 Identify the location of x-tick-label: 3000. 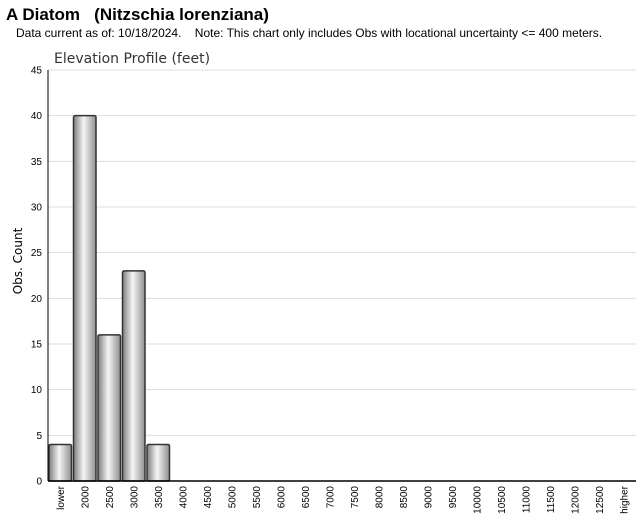
(134, 497).